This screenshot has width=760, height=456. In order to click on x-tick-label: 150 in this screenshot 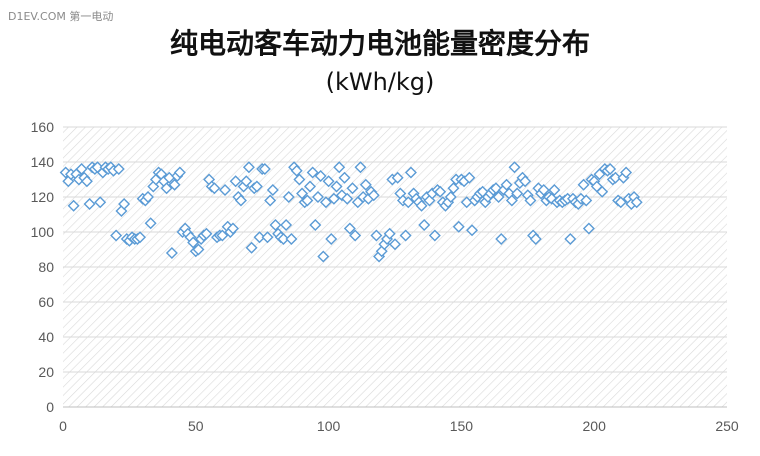, I will do `click(462, 426)`.